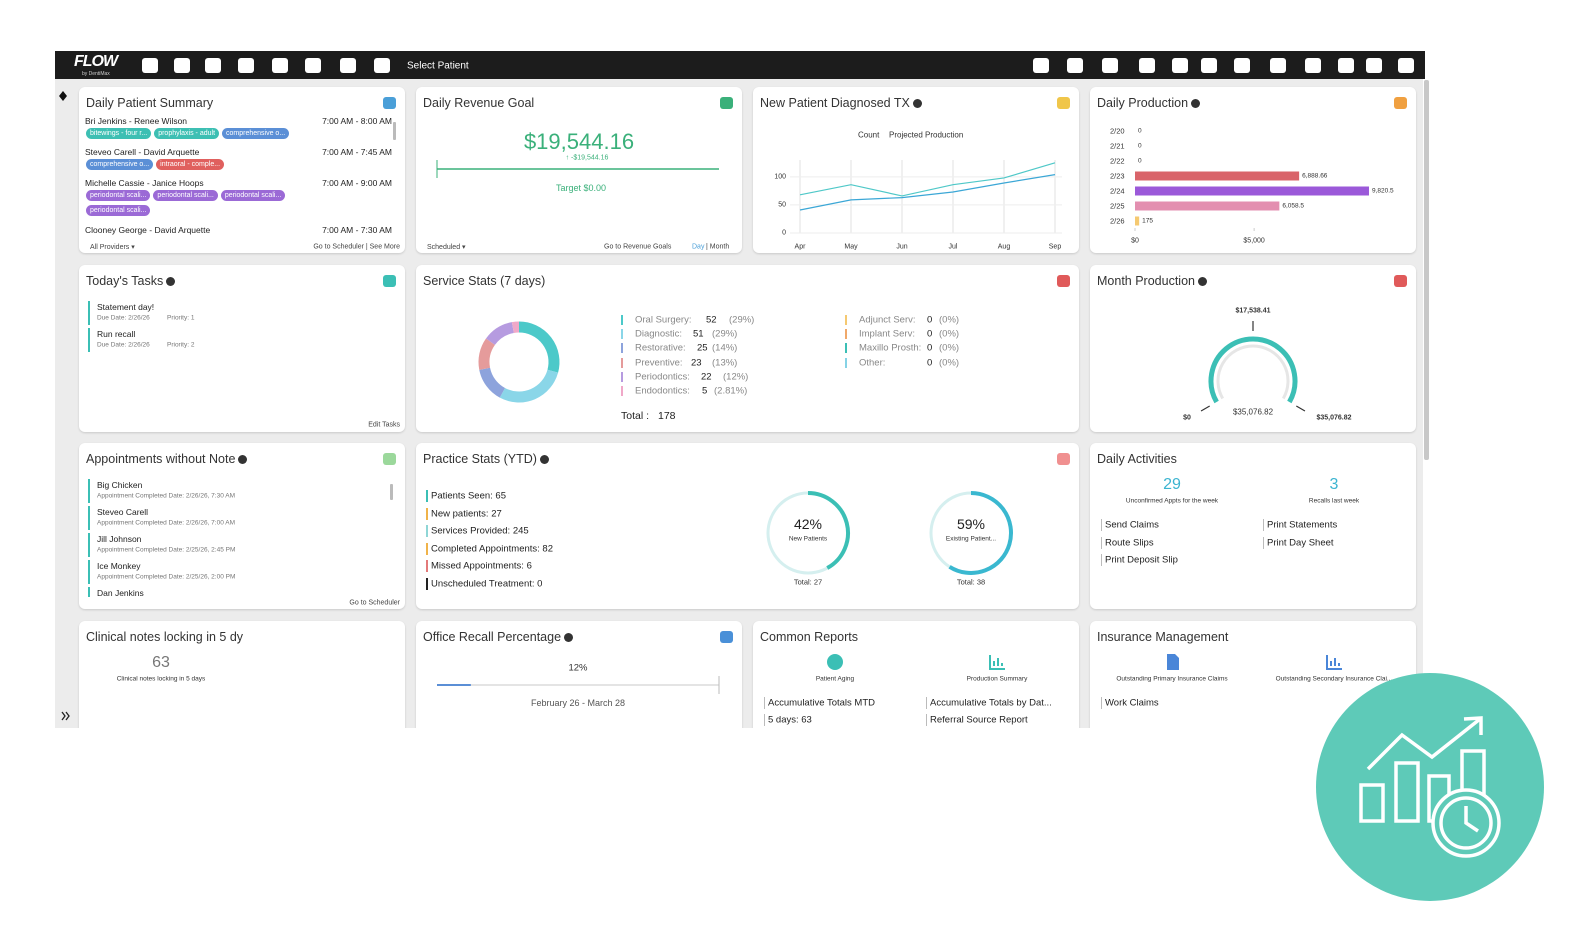  Describe the element at coordinates (953, 247) in the screenshot. I see `x-tick-label: Jul` at that location.